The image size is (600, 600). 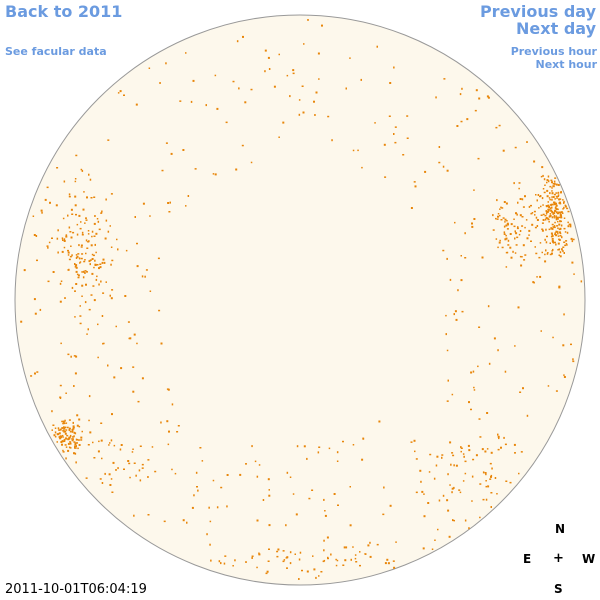 What do you see at coordinates (537, 11) in the screenshot?
I see `previous-day-link: Previous day` at bounding box center [537, 11].